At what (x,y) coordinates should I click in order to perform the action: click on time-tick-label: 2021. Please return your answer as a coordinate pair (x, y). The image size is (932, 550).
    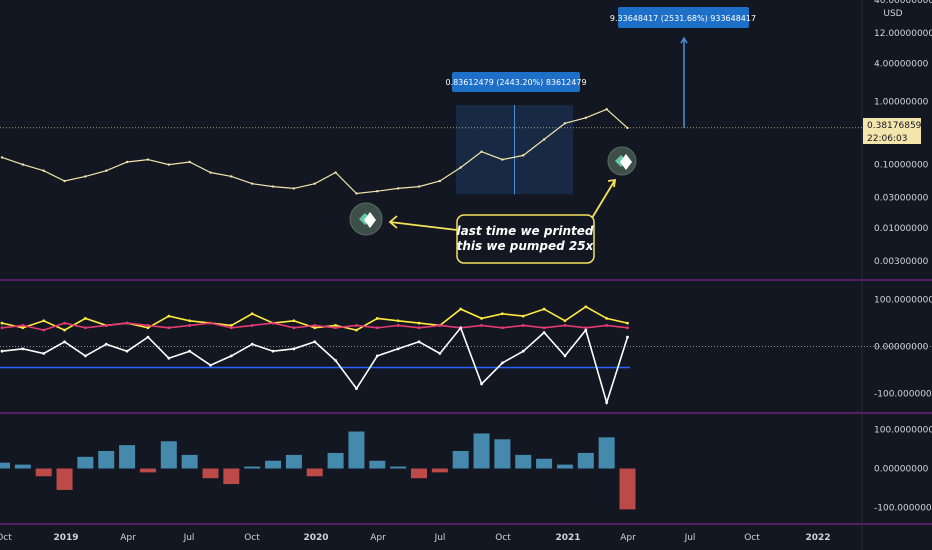
    Looking at the image, I should click on (567, 538).